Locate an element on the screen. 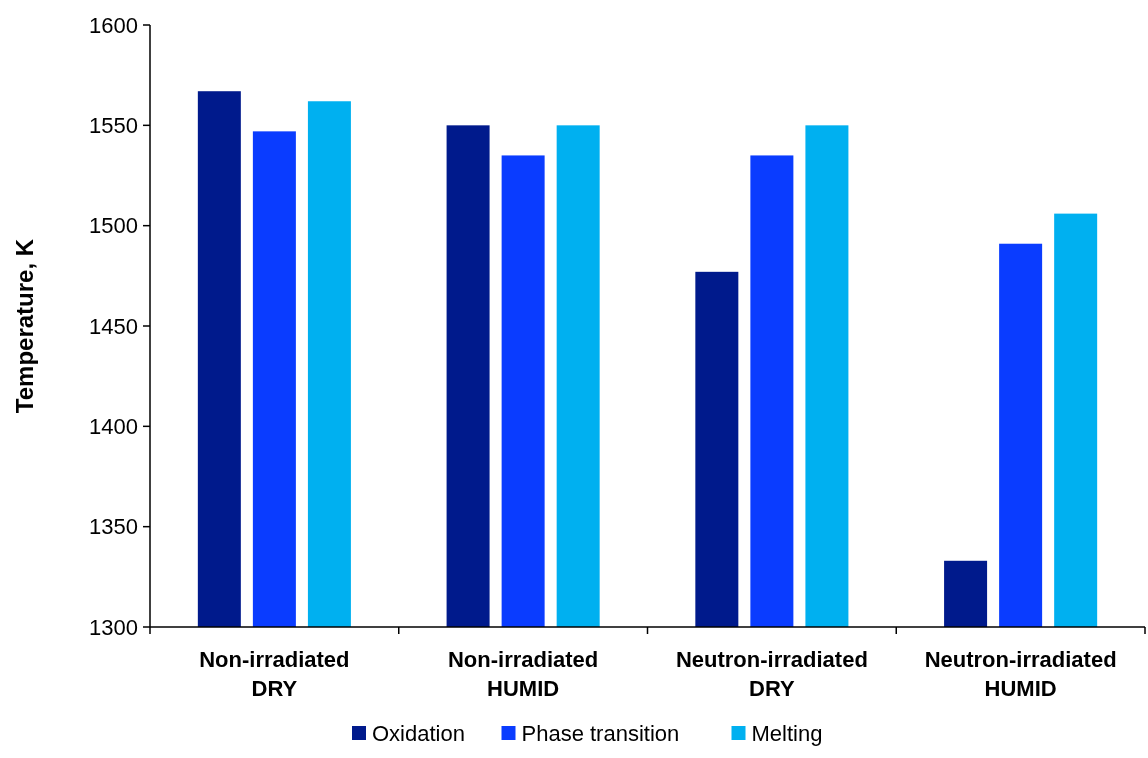 The image size is (1148, 758). x-tick-label: Non-irradiated DRY is located at coordinates (274, 674).